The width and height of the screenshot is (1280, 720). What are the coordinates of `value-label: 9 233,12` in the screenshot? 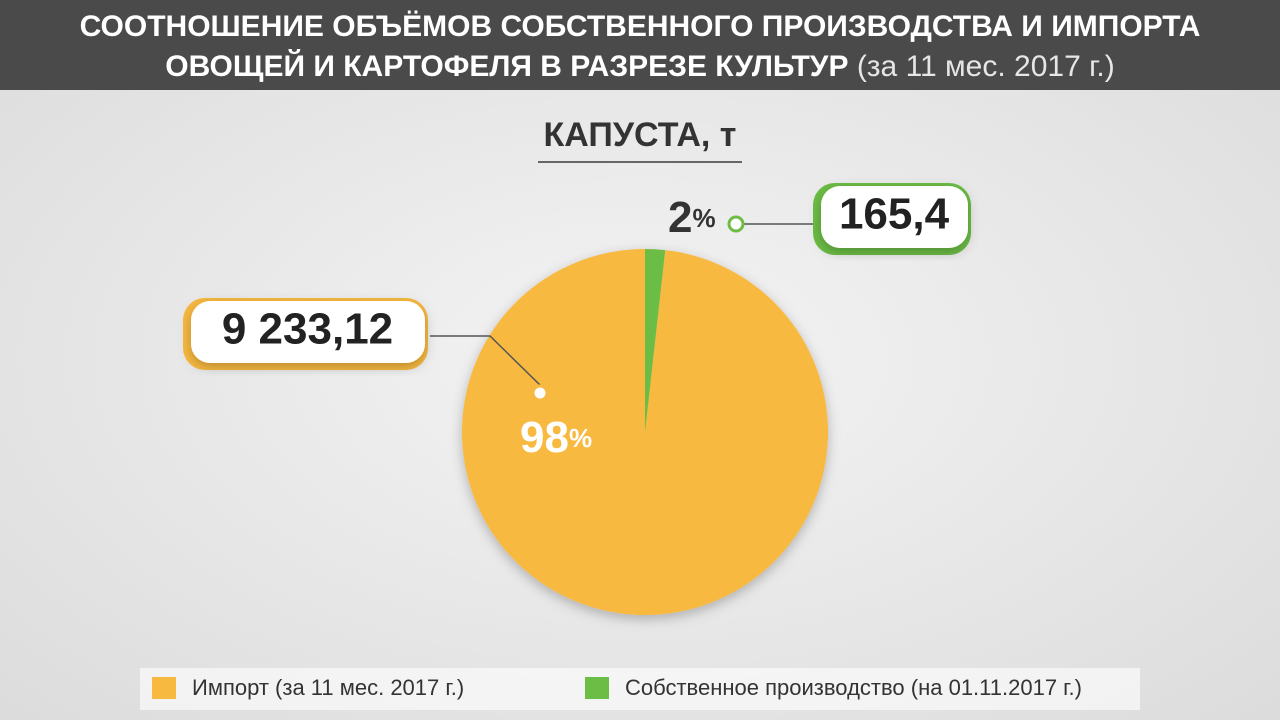 It's located at (307, 329).